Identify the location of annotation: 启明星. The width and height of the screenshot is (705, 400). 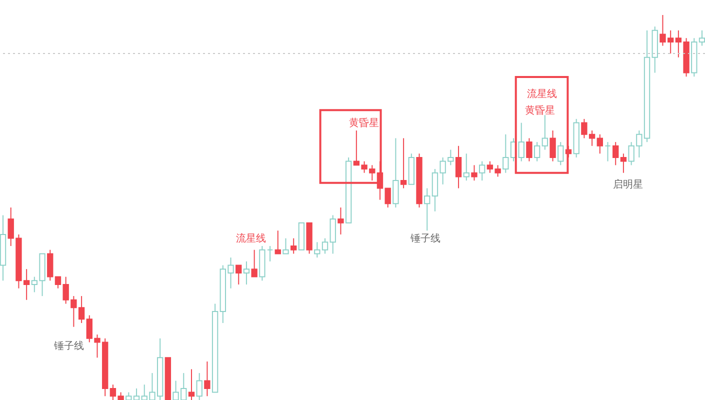
(628, 184).